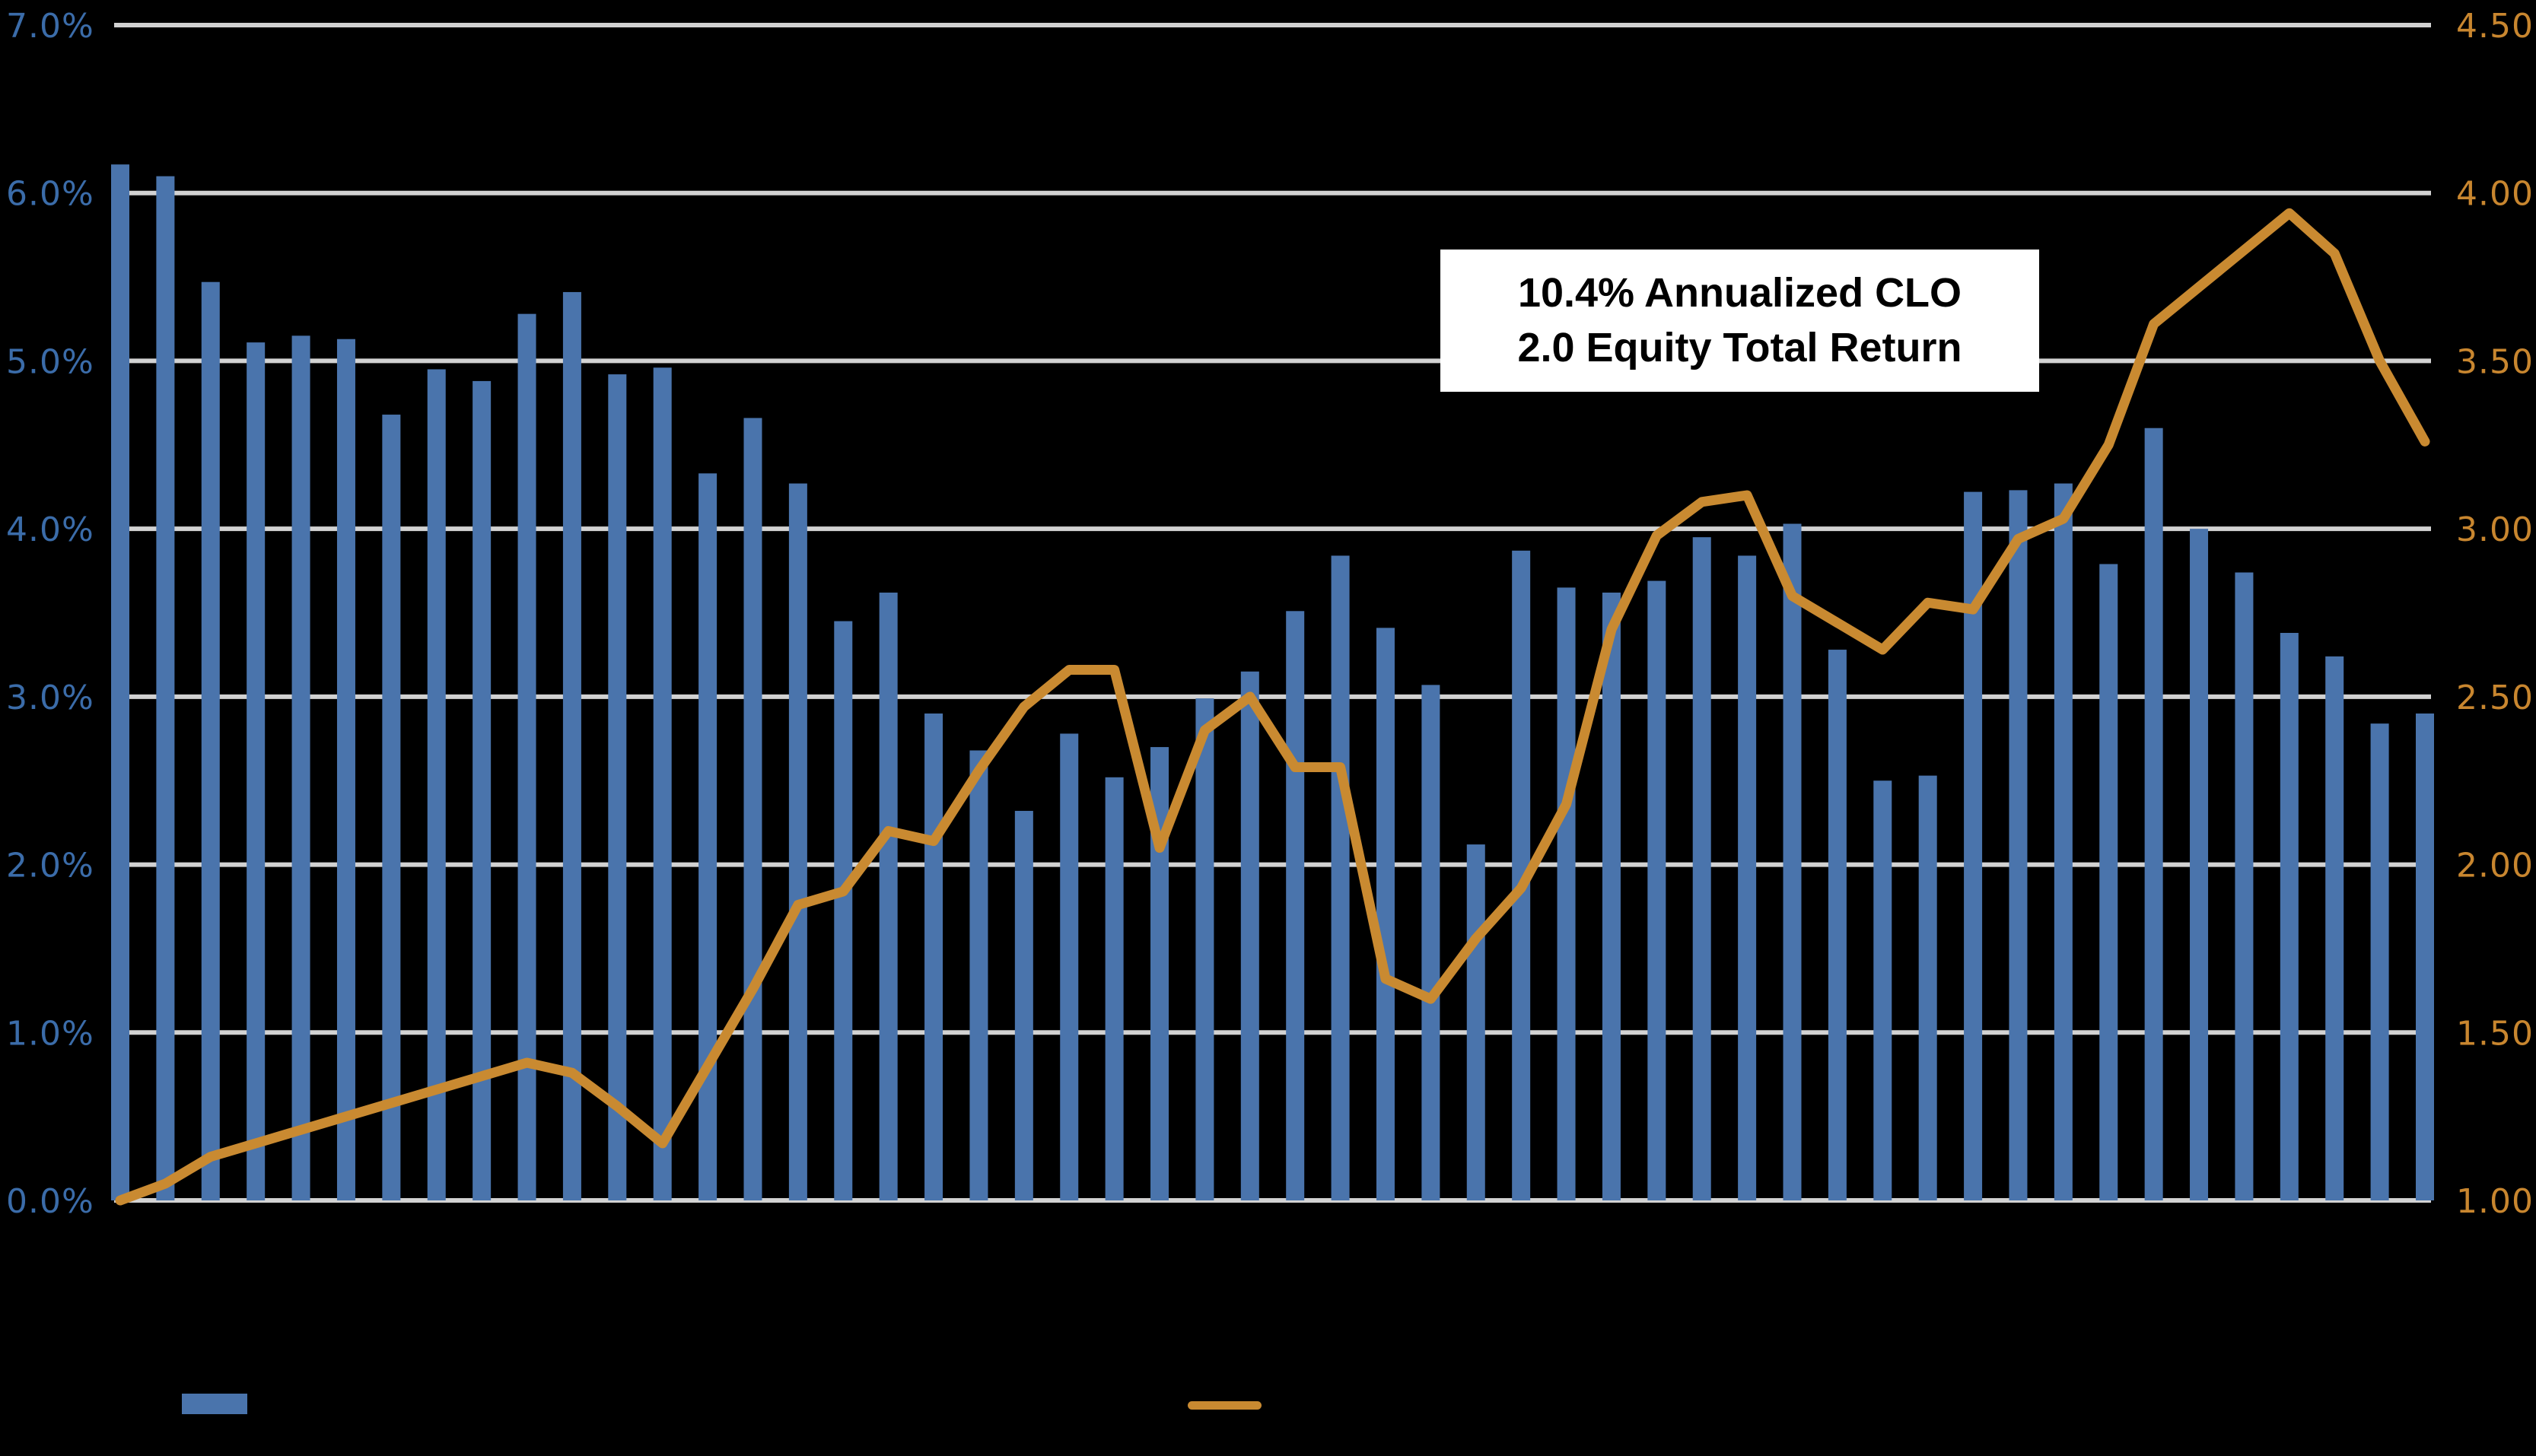  What do you see at coordinates (2495, 1033) in the screenshot?
I see `right-axis-tick: 1.50` at bounding box center [2495, 1033].